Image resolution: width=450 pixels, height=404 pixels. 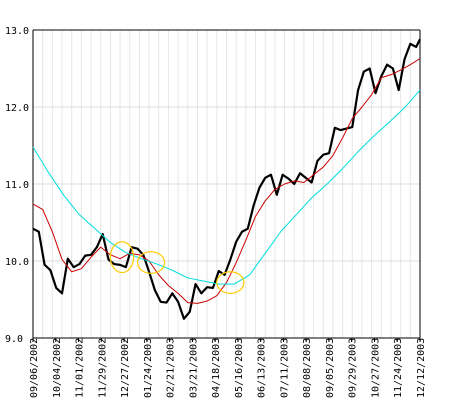 What do you see at coordinates (17, 262) in the screenshot?
I see `y-tick-label: 10.0` at bounding box center [17, 262].